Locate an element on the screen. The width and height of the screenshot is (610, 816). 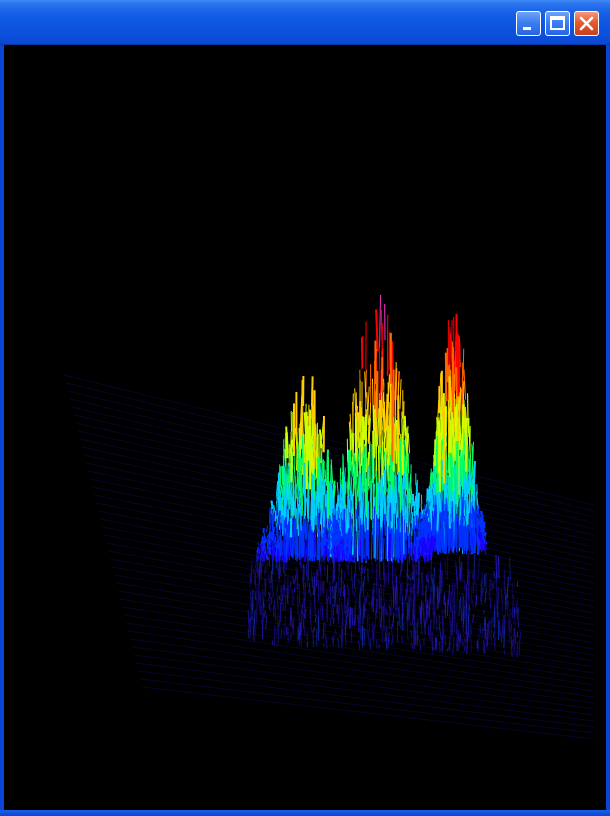
maximize-icon is located at coordinates (557, 23).